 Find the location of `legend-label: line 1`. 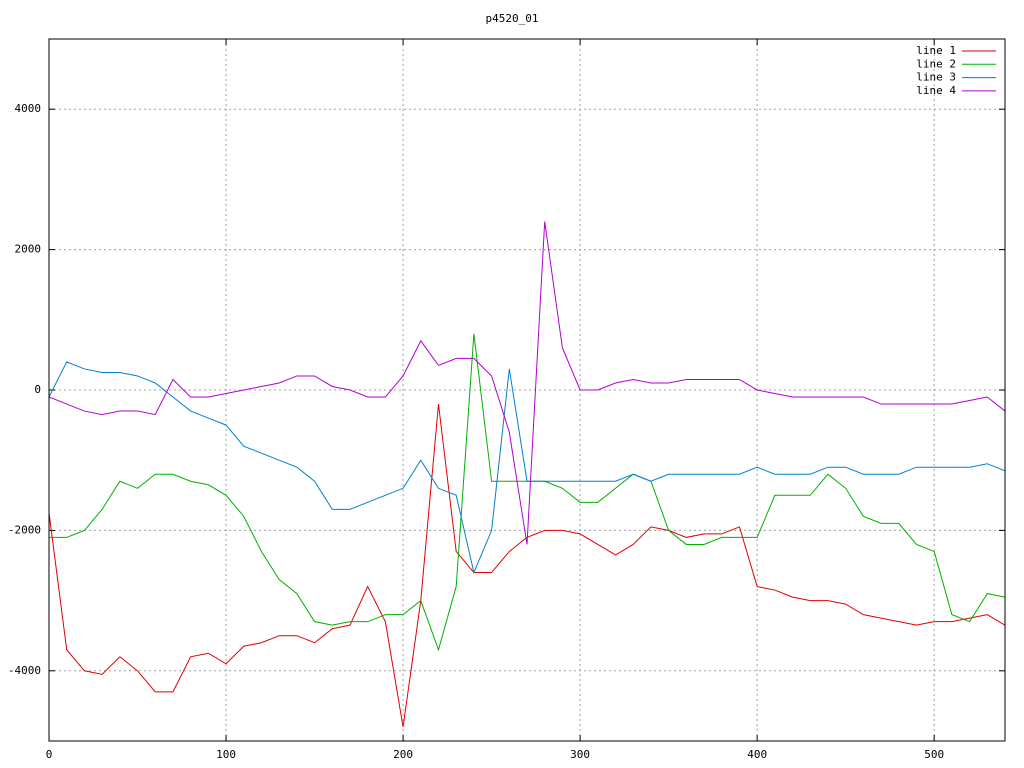

legend-label: line 1 is located at coordinates (936, 50).